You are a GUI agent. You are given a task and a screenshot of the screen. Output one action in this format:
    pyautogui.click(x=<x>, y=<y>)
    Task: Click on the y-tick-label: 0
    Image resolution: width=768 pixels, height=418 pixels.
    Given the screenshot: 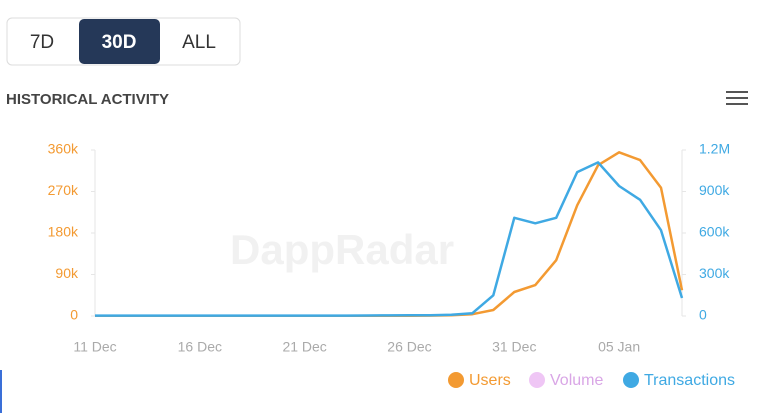 What is the action you would take?
    pyautogui.click(x=74, y=315)
    